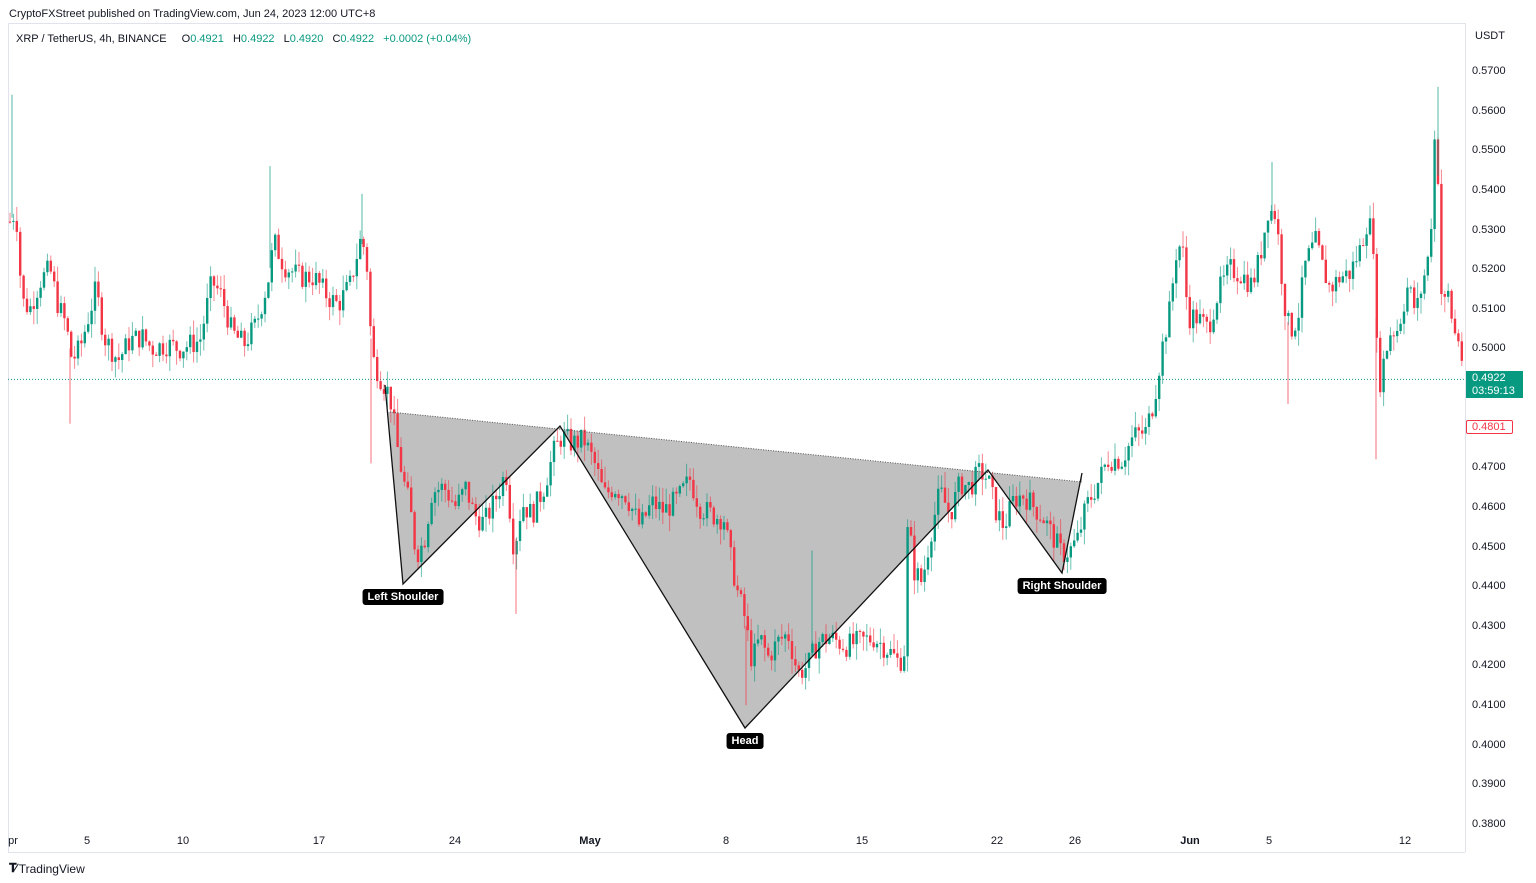 This screenshot has height=883, width=1536. What do you see at coordinates (236, 39) in the screenshot?
I see `high-key: H` at bounding box center [236, 39].